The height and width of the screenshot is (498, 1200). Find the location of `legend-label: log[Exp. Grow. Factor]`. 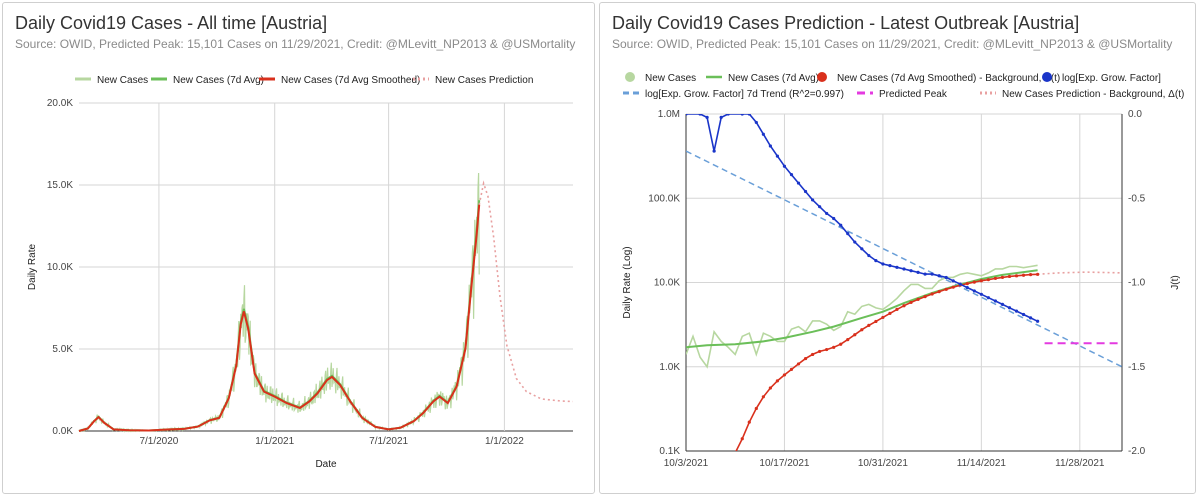

legend-label: log[Exp. Grow. Factor] is located at coordinates (1111, 78).